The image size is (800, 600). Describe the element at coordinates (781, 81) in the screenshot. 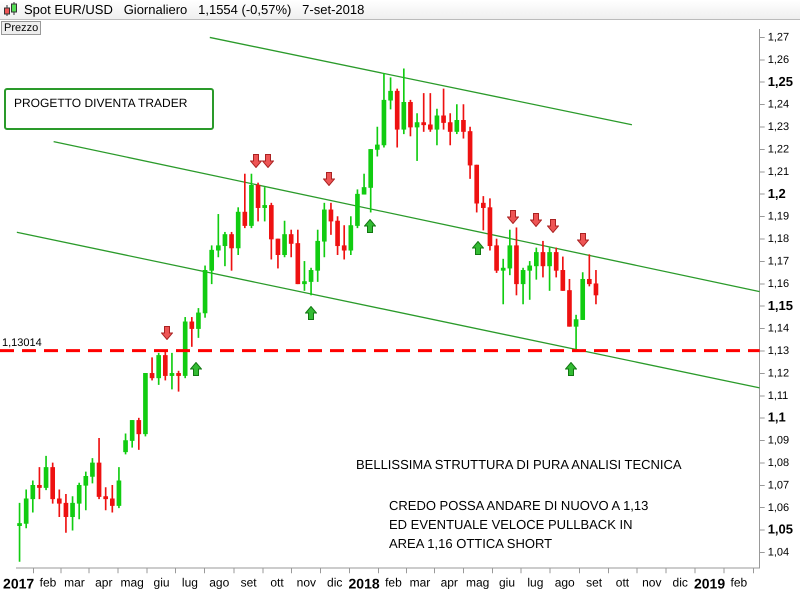

I see `y-tick-label: 1,25` at that location.